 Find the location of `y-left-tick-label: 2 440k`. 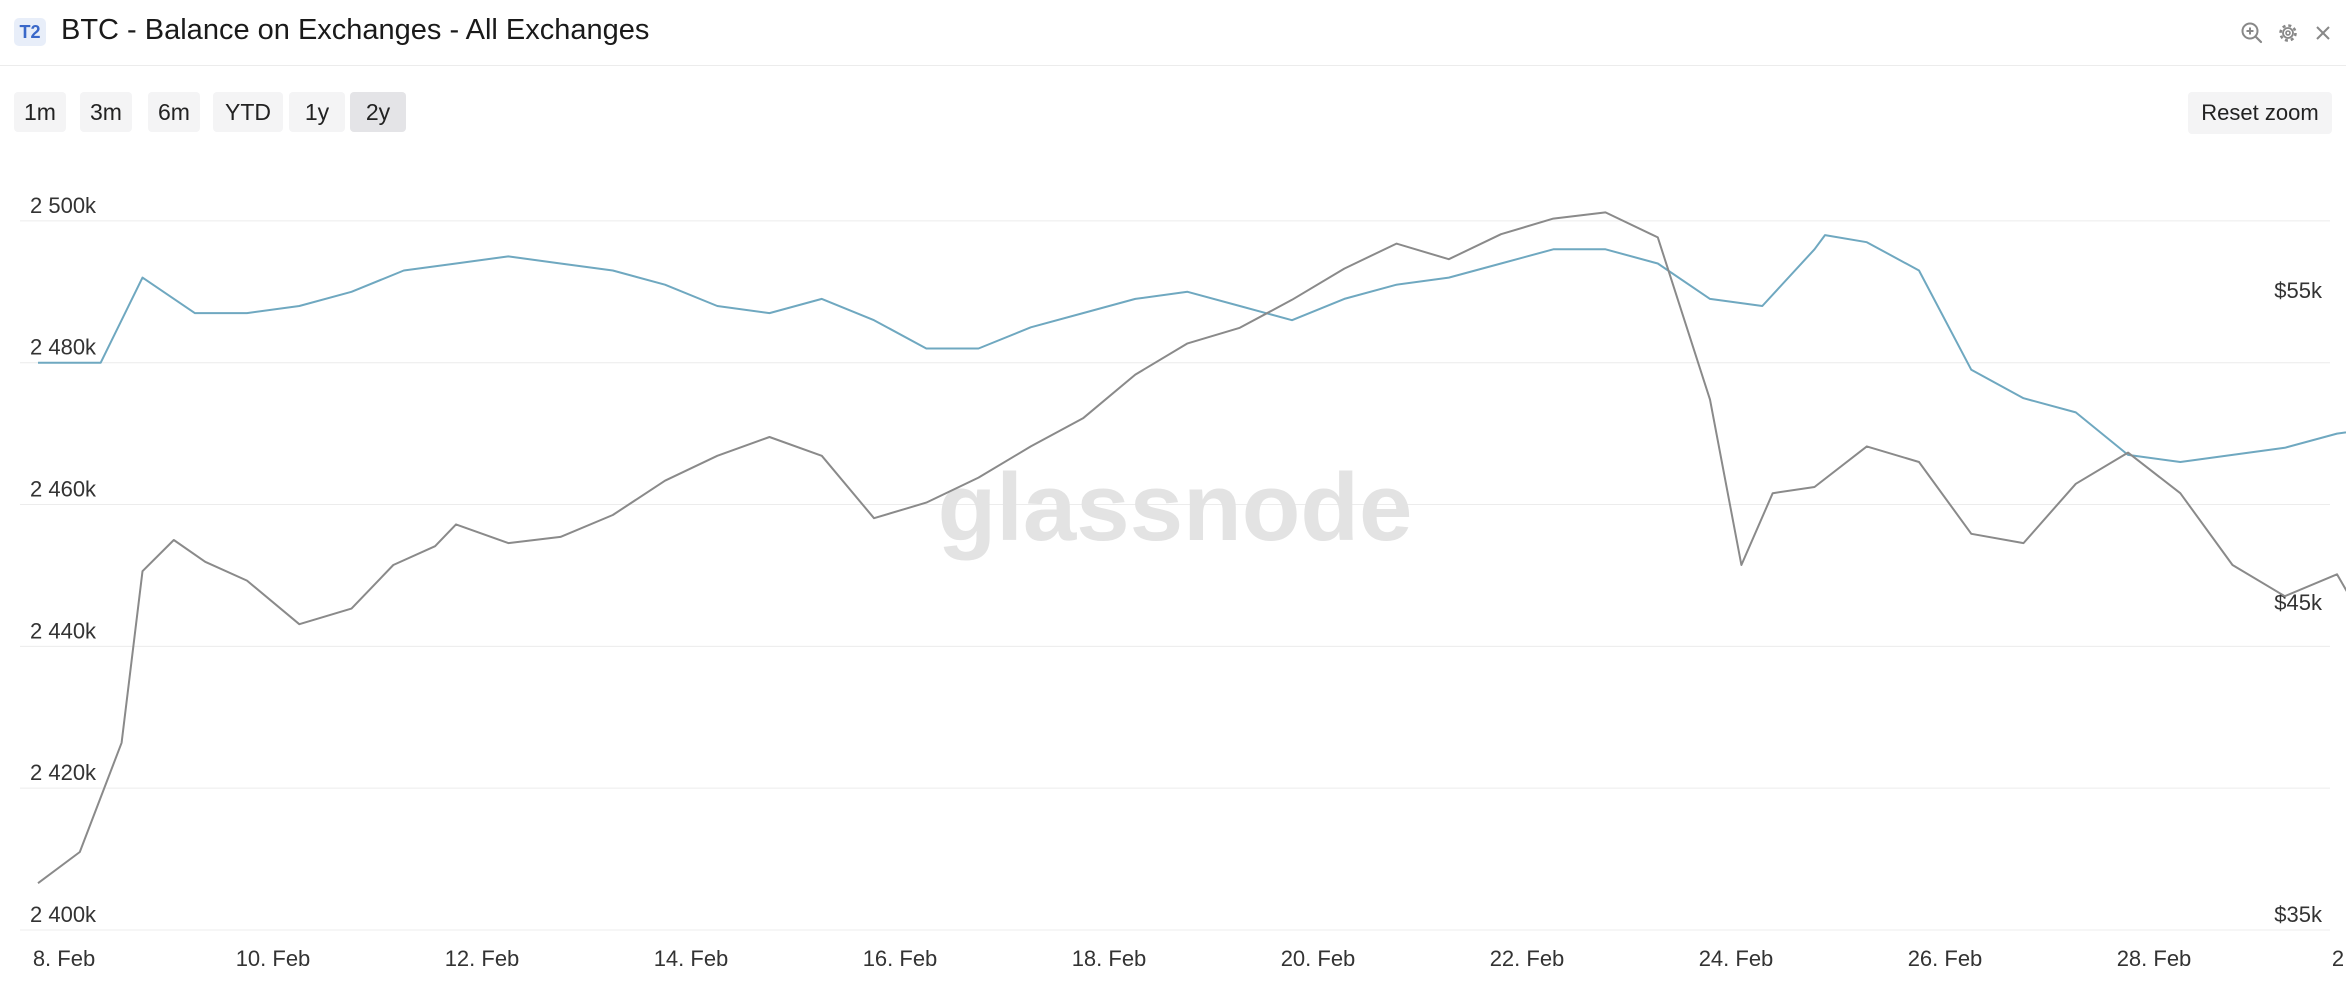

y-left-tick-label: 2 440k is located at coordinates (63, 630).